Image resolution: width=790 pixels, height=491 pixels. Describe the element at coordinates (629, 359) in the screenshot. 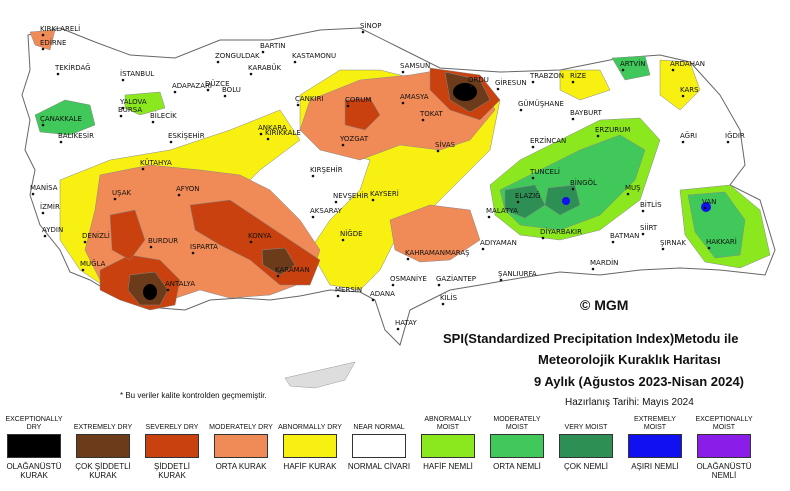

I see `title-line-2: Meteorolojik Kuraklık Haritası` at that location.